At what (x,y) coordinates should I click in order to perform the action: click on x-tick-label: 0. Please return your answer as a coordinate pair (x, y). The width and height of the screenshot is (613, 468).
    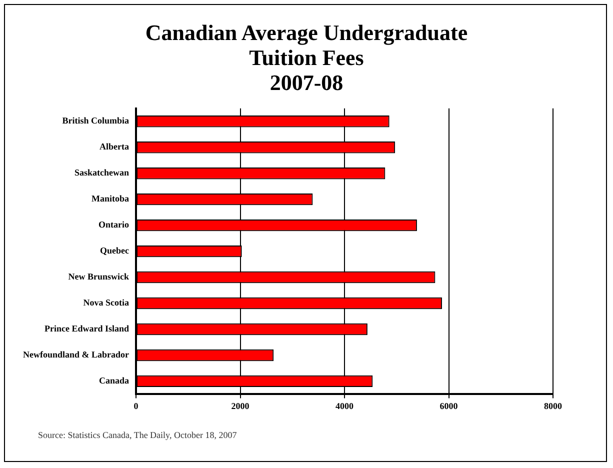
    Looking at the image, I should click on (136, 405).